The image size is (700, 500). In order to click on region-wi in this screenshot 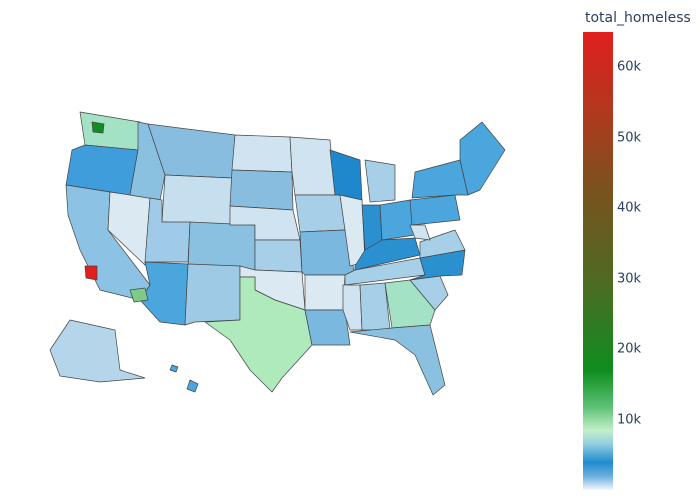, I will do `click(346, 175)`.